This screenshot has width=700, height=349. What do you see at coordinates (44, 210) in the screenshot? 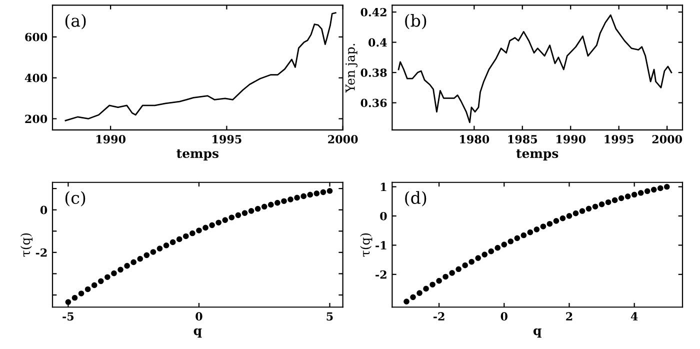
I see `y-tick-label: 0` at bounding box center [44, 210].